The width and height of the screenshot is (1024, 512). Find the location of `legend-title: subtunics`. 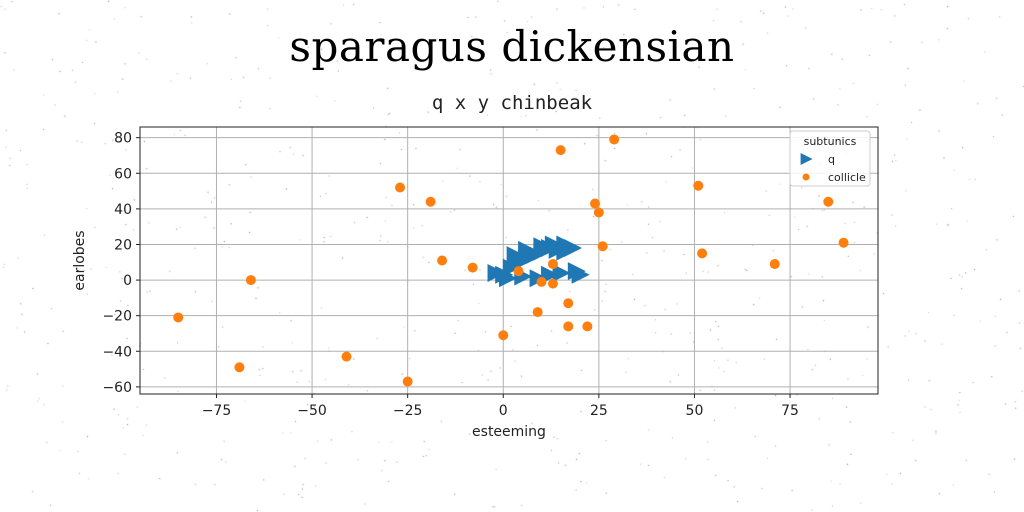

legend-title: subtunics is located at coordinates (830, 141).